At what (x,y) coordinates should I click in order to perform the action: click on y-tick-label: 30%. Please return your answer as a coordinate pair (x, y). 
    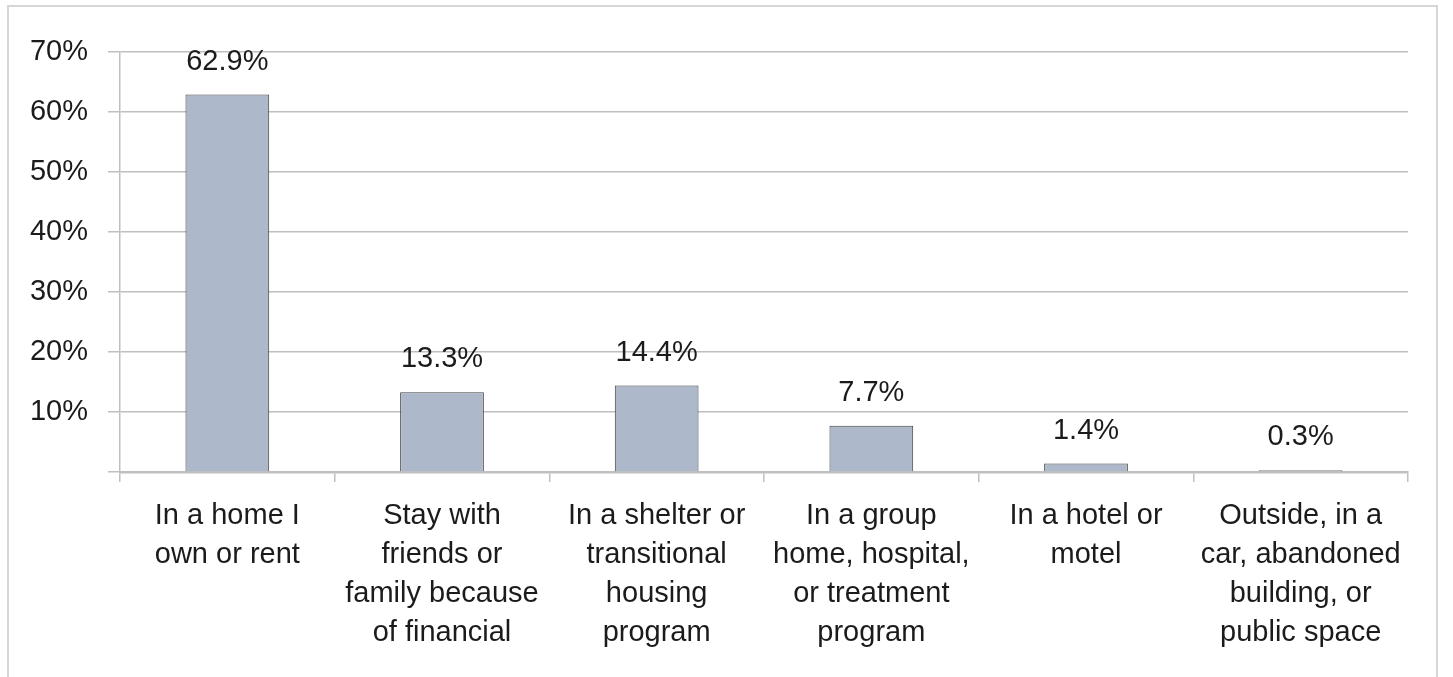
    Looking at the image, I should click on (58, 290).